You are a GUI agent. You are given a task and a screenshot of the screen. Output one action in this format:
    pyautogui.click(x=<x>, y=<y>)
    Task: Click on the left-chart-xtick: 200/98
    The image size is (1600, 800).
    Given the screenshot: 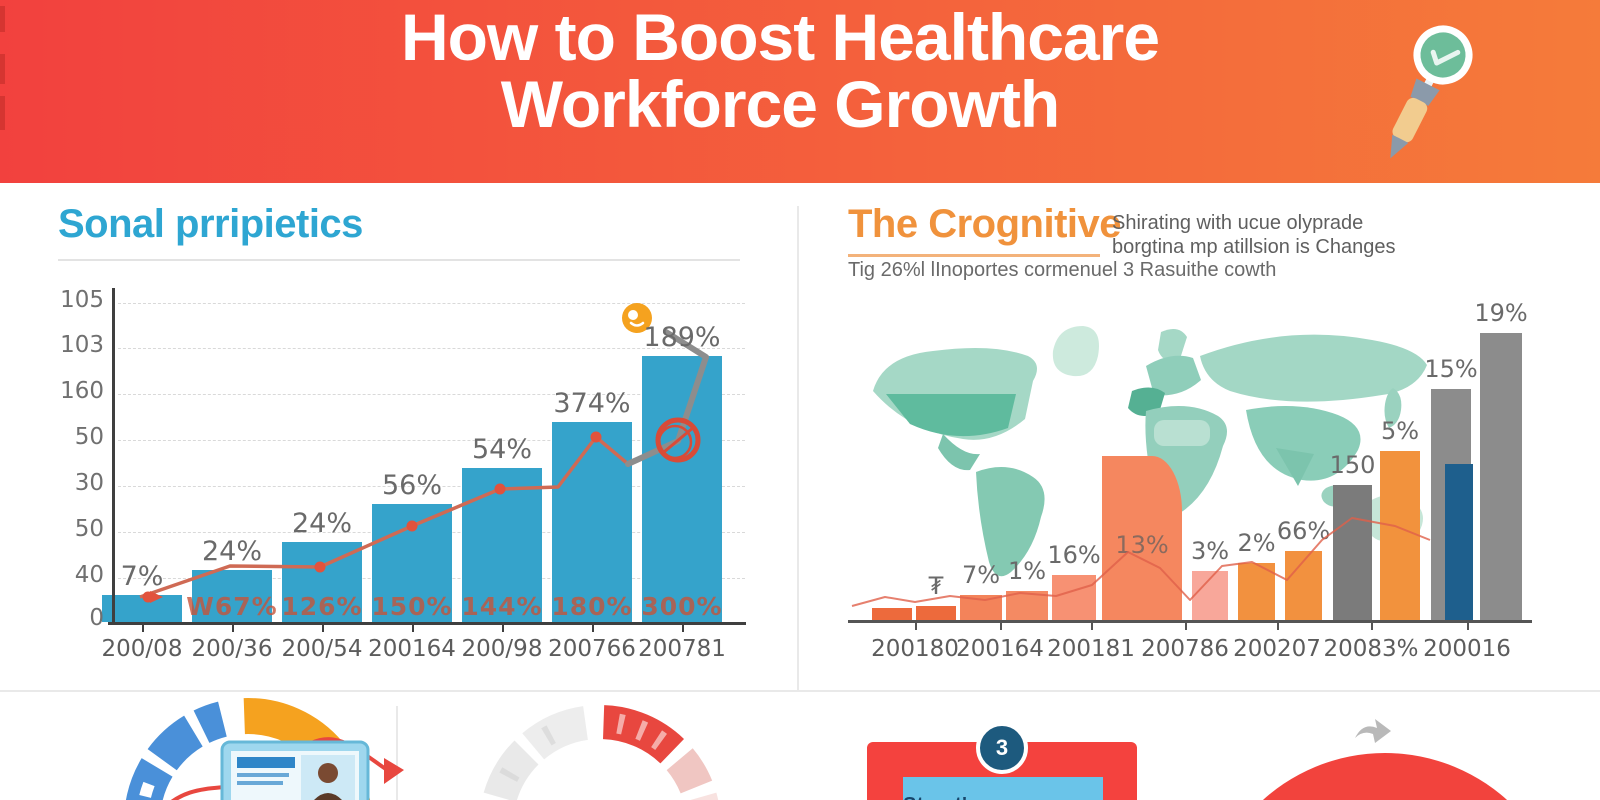 What is the action you would take?
    pyautogui.click(x=502, y=649)
    